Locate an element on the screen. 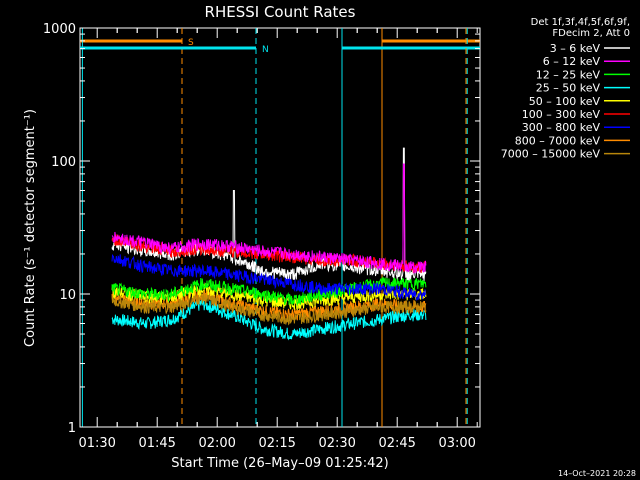 This screenshot has height=480, width=640. x-tick-label: 02:30 is located at coordinates (336, 443).